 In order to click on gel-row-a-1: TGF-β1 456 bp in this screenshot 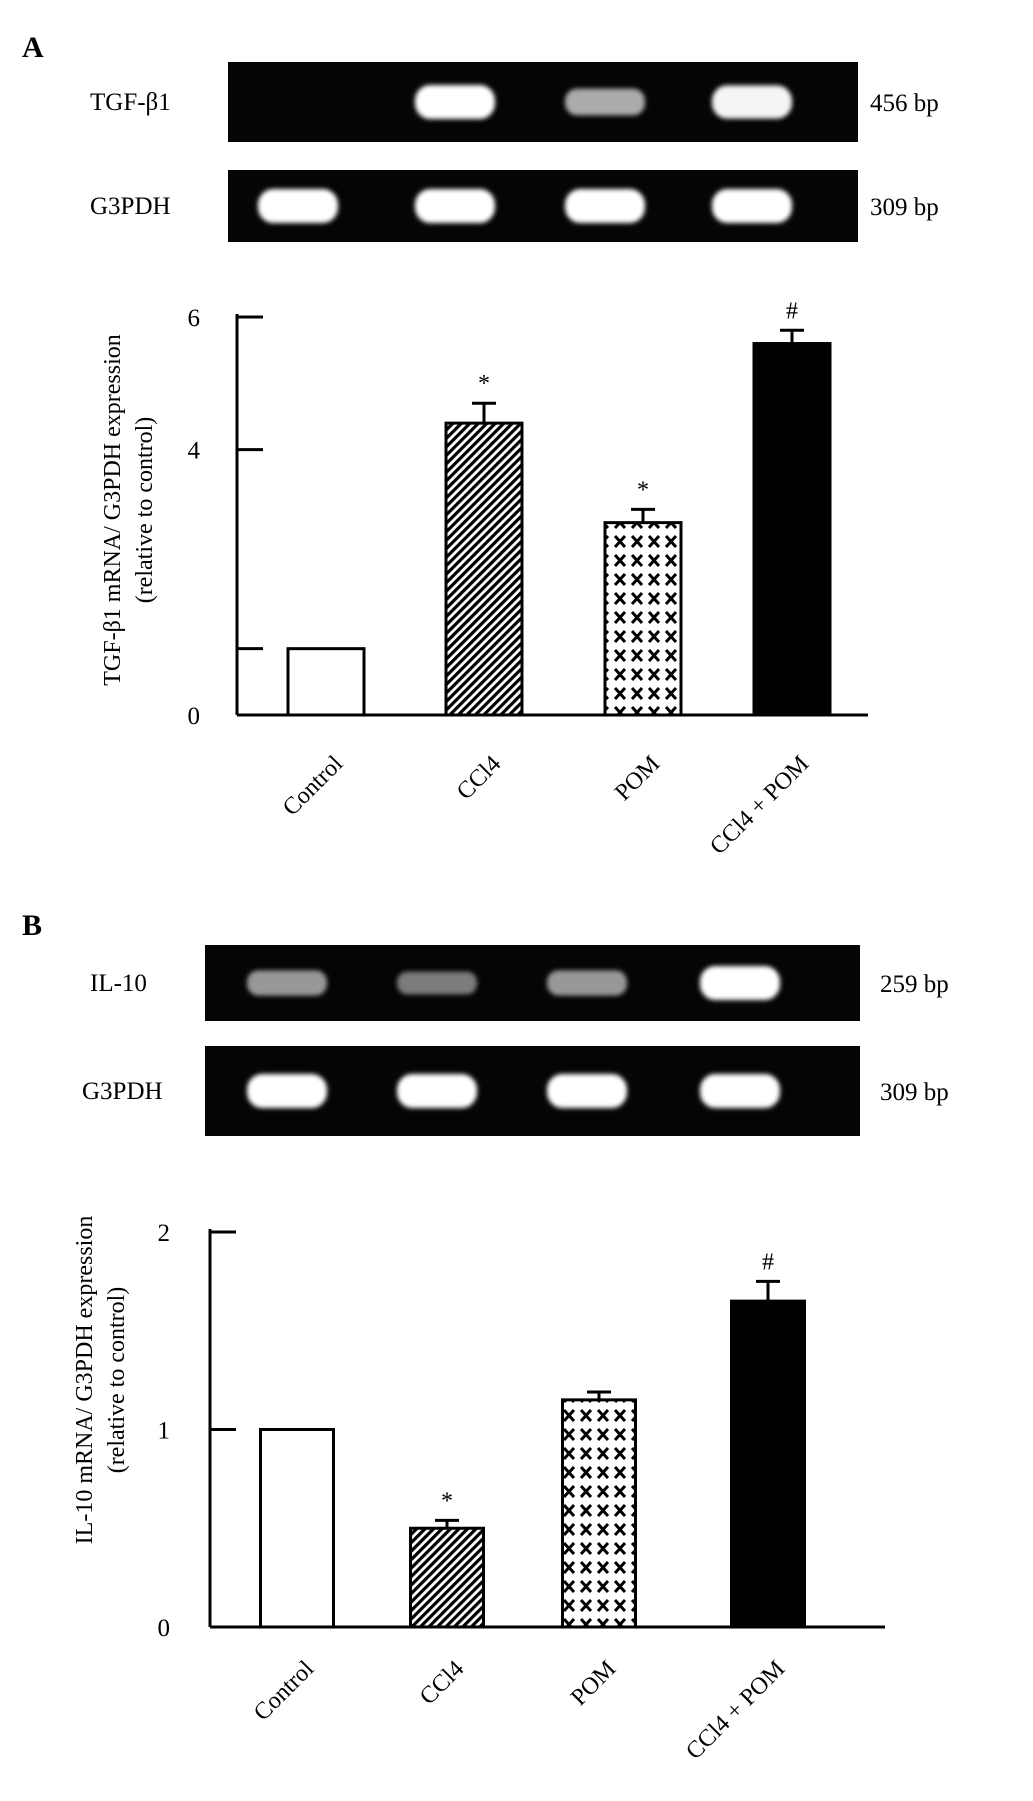, I will do `click(514, 102)`.